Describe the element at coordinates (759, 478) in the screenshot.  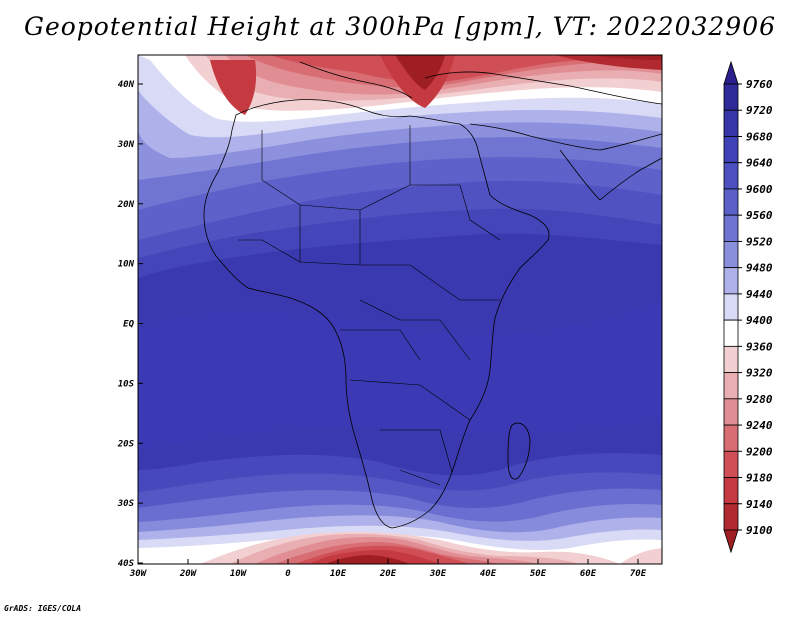
I see `colorbar-label: 9180` at that location.